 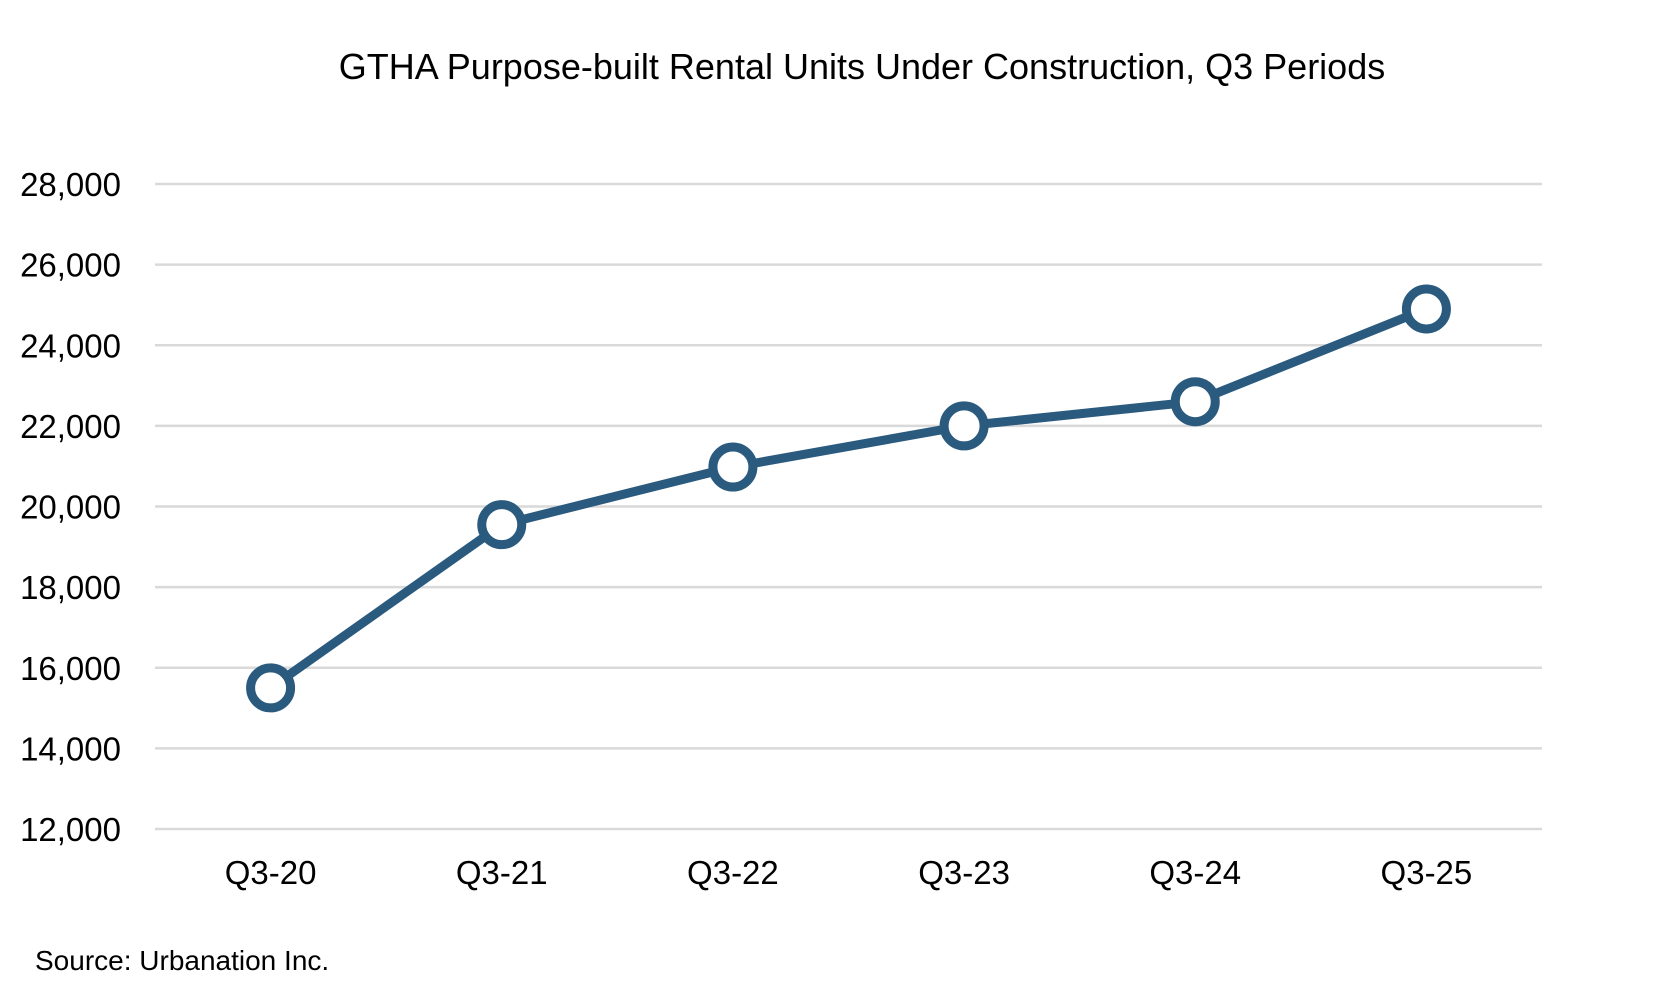 I want to click on x-tick-label: Q3-23, so click(x=964, y=872).